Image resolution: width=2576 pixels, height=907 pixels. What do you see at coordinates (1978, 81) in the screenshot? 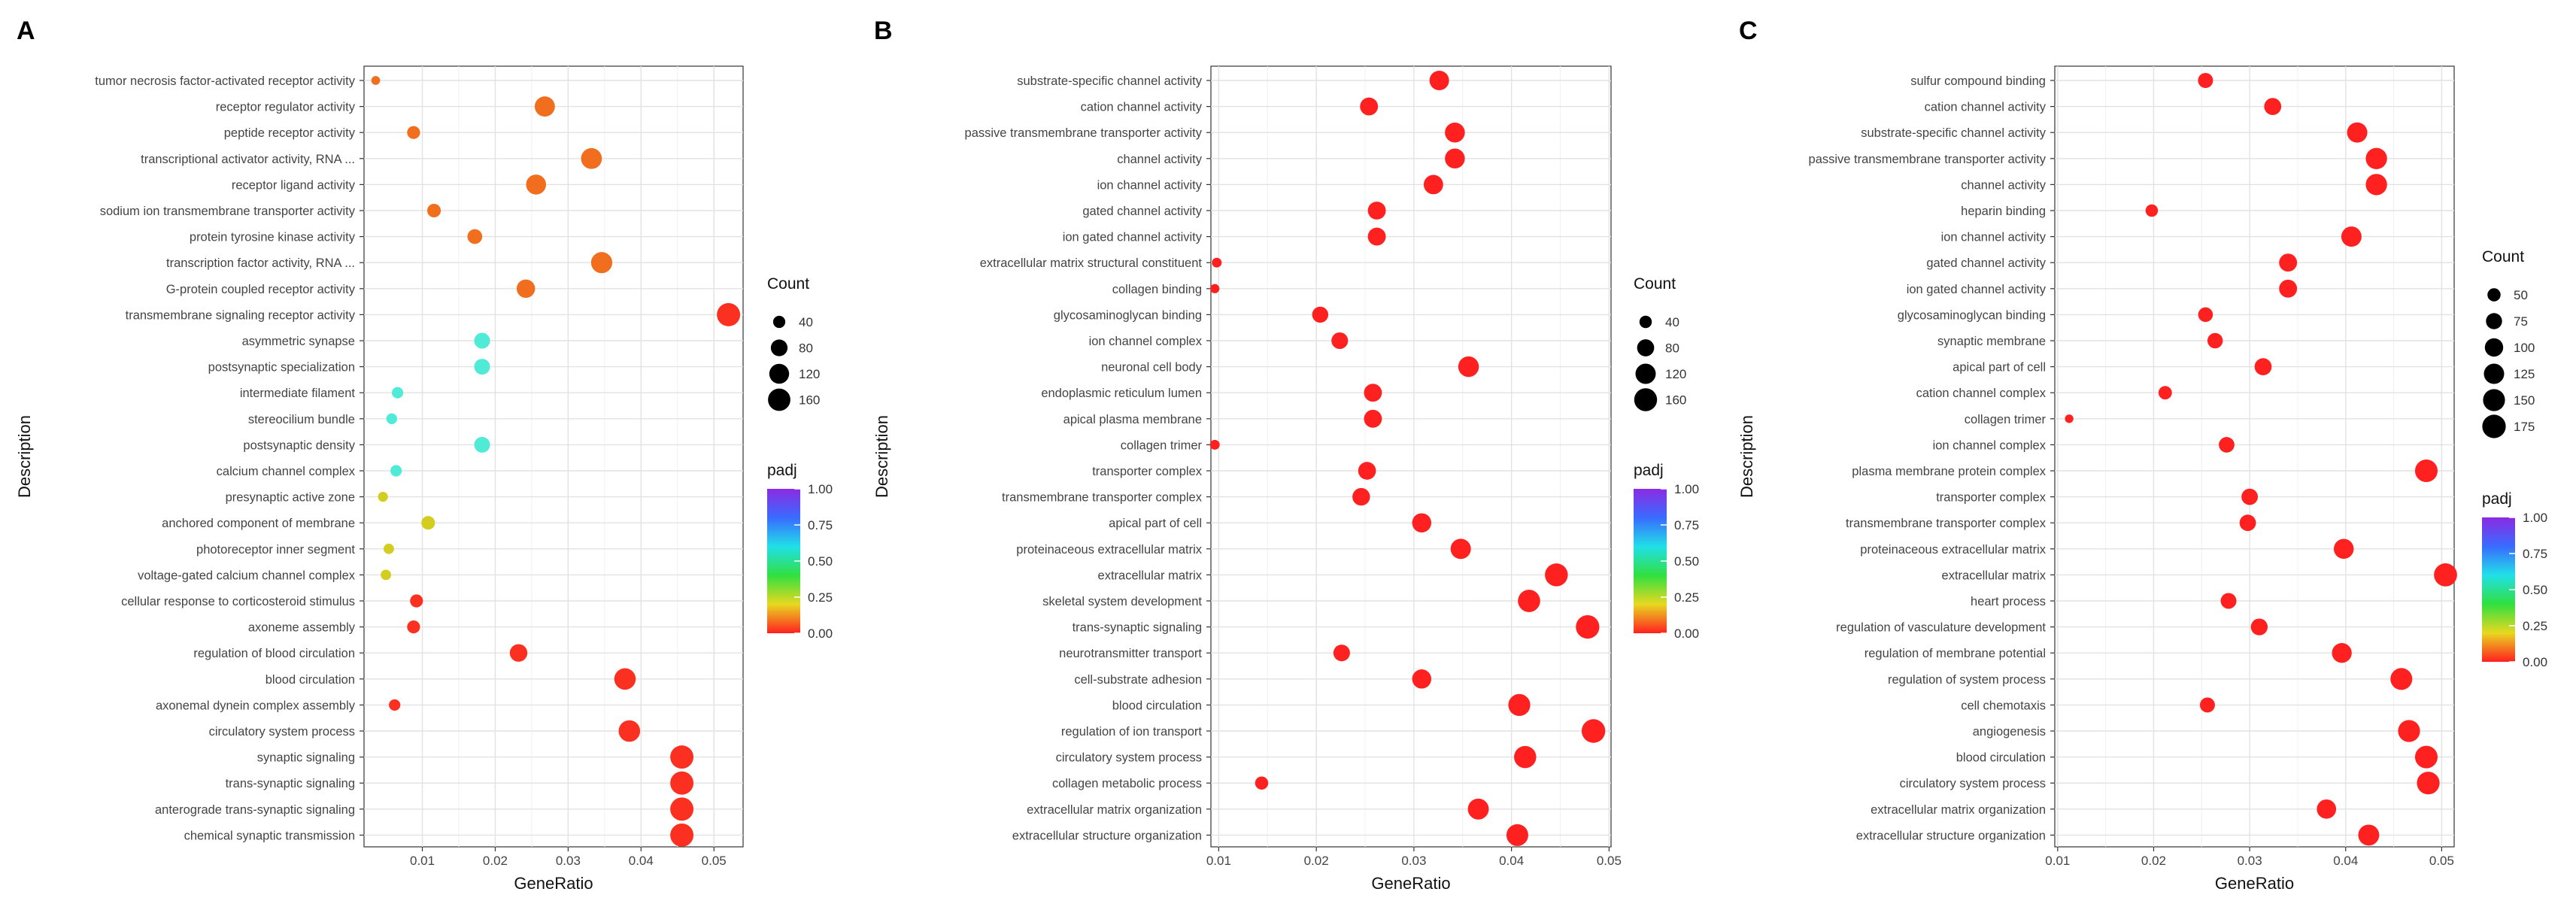
I see `y-tick-label: sulfur compound binding` at bounding box center [1978, 81].